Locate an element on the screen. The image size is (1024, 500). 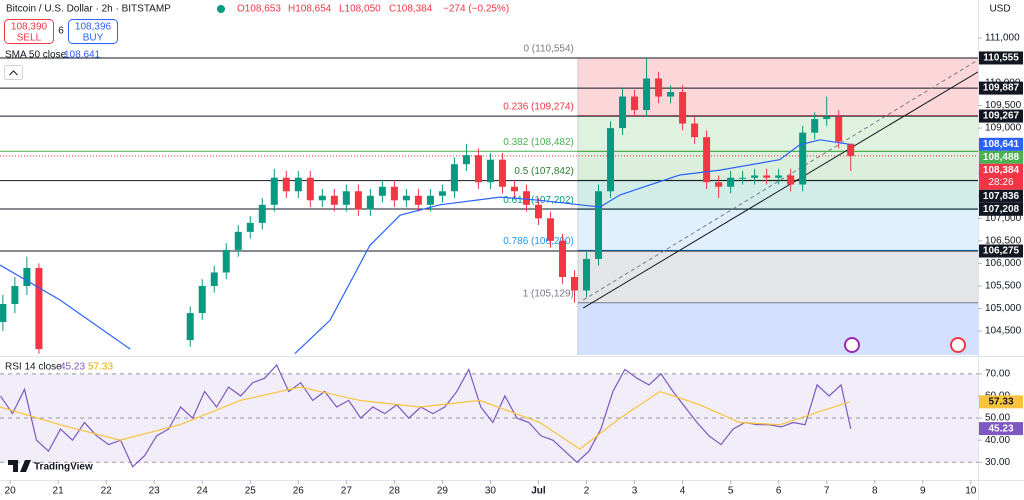
spread: 6 is located at coordinates (61, 31).